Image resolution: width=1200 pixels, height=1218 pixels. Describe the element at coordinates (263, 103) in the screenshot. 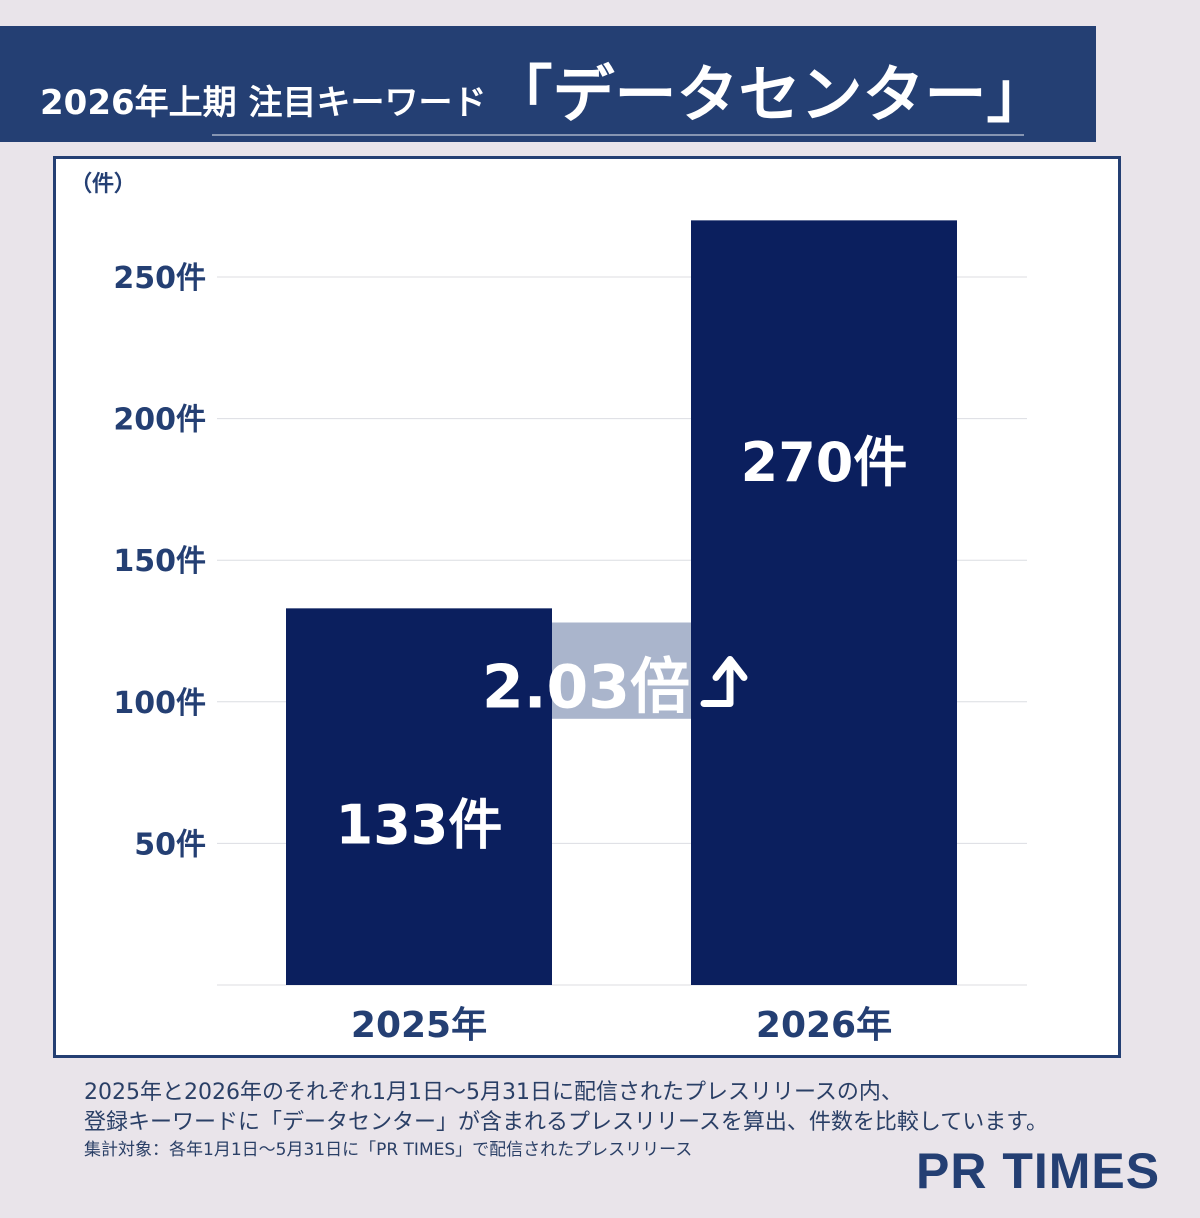

I see `title-prefix: 2026年上期 注目キーワード` at that location.